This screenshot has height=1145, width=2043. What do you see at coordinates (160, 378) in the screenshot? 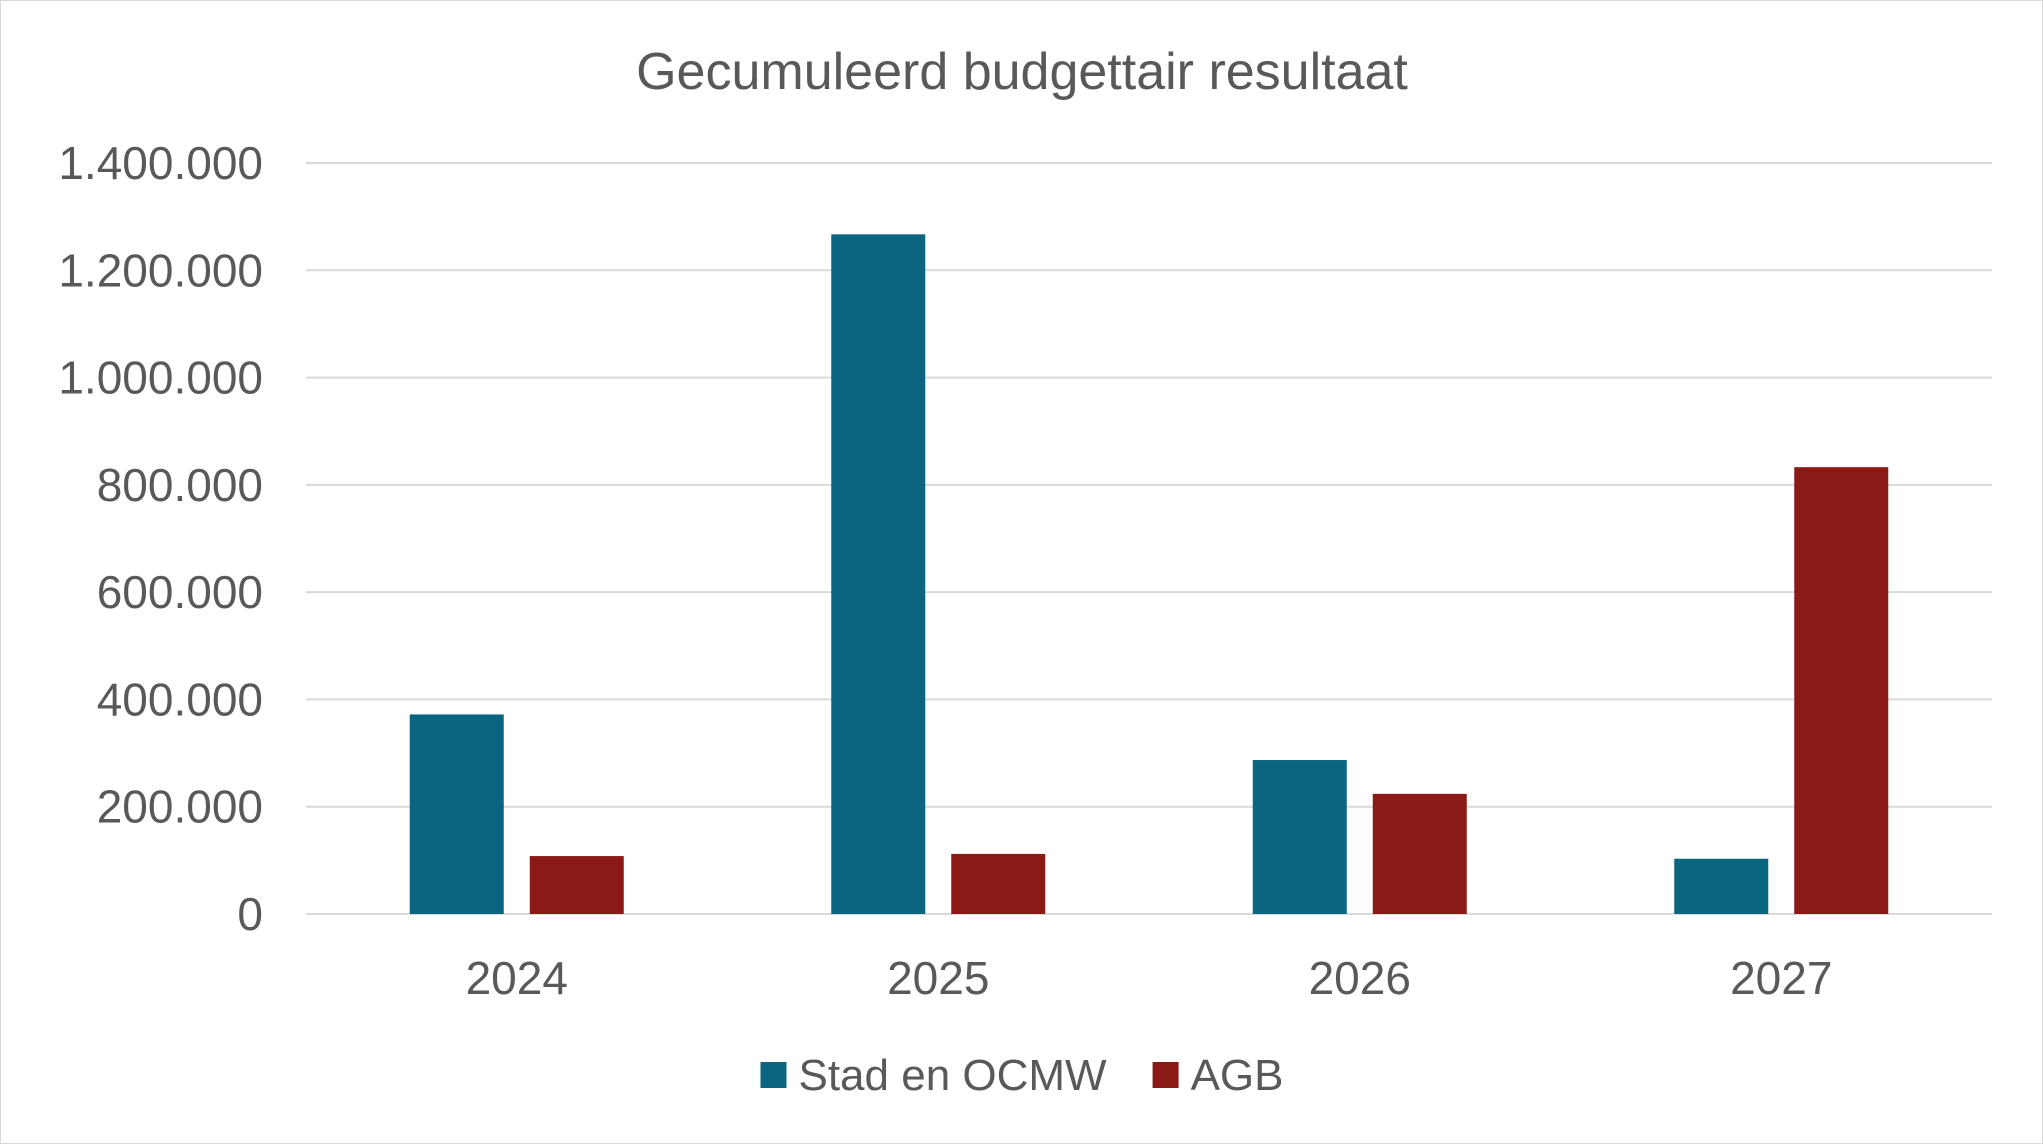
I see `y-tick-label: 1.000.000` at bounding box center [160, 378].